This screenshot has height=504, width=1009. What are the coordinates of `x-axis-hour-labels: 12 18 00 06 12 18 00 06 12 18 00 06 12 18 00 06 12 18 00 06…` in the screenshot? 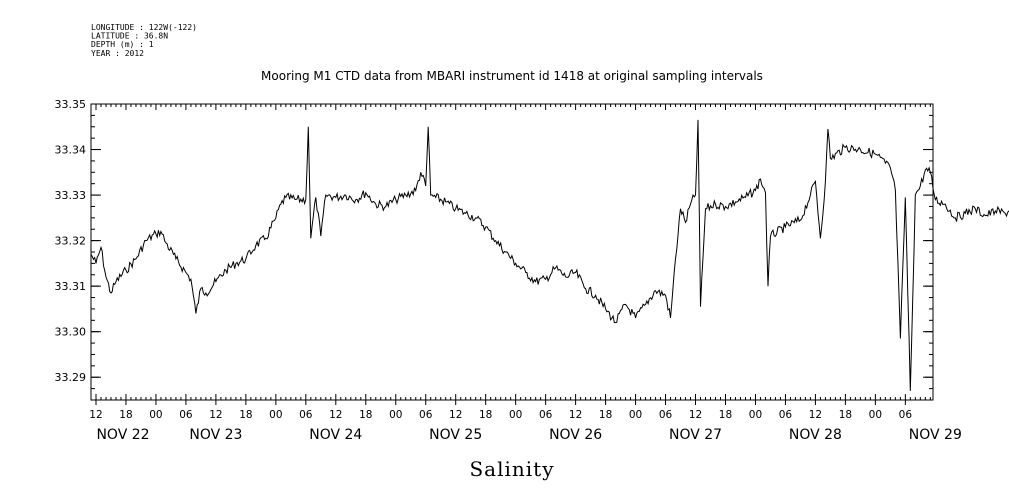 It's located at (500, 415).